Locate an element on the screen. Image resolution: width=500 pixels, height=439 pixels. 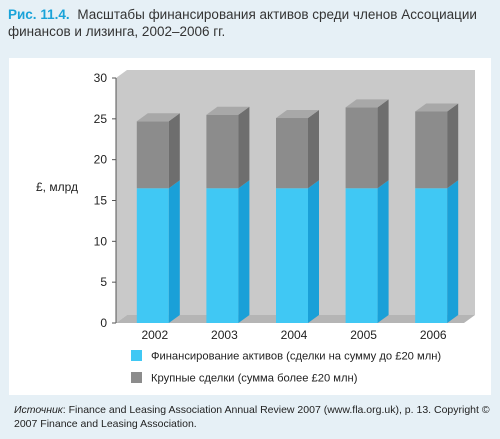
legend-label: Крупные сделки (сумма более £20 млн) is located at coordinates (254, 379).